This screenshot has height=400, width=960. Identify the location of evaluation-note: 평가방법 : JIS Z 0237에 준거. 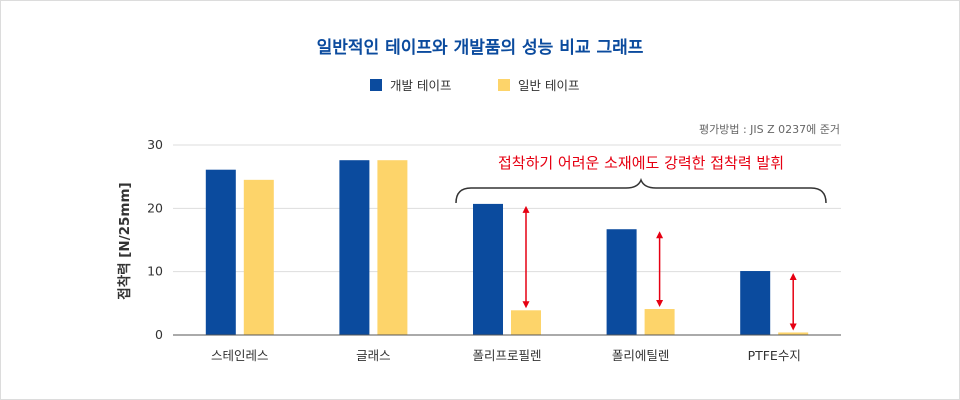
(769, 129).